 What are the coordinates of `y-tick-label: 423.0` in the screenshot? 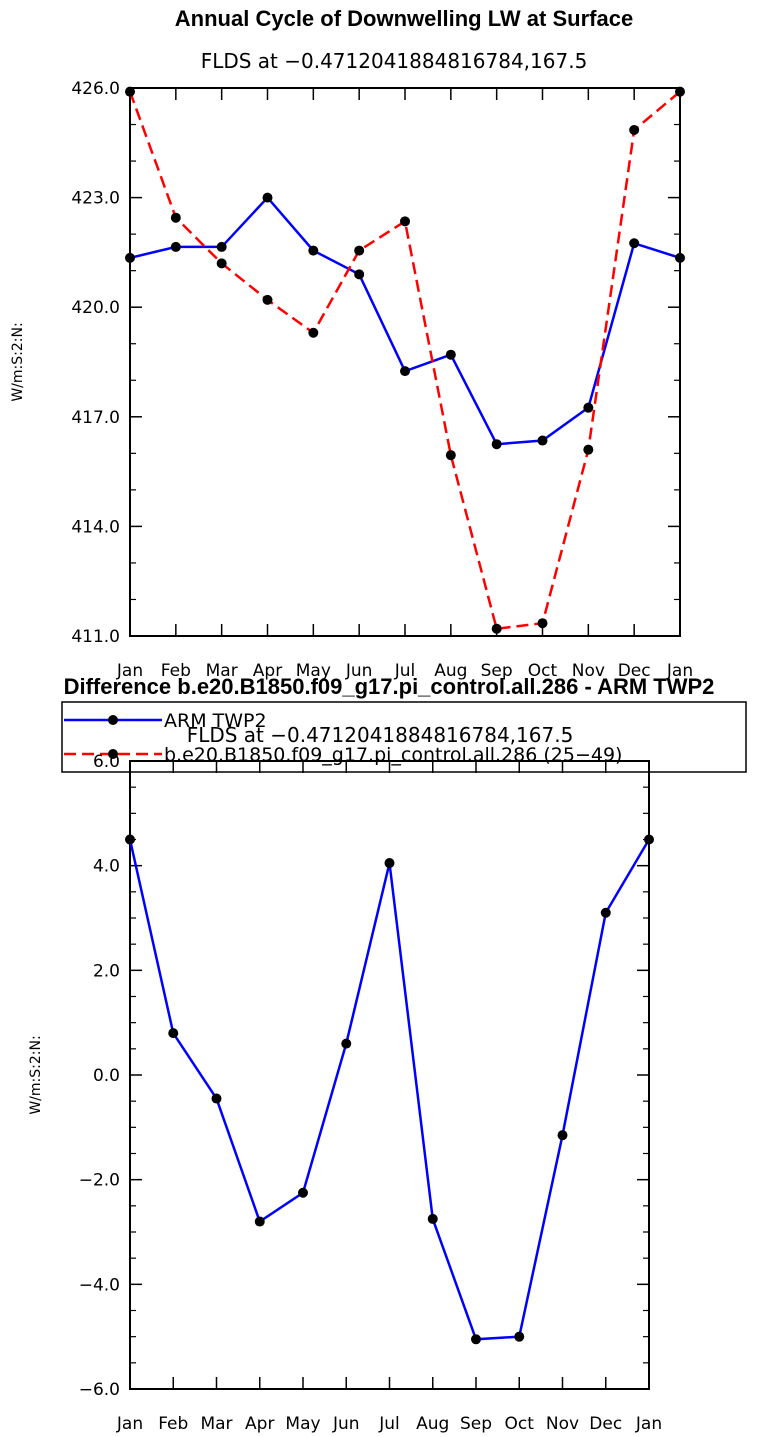 It's located at (95, 199).